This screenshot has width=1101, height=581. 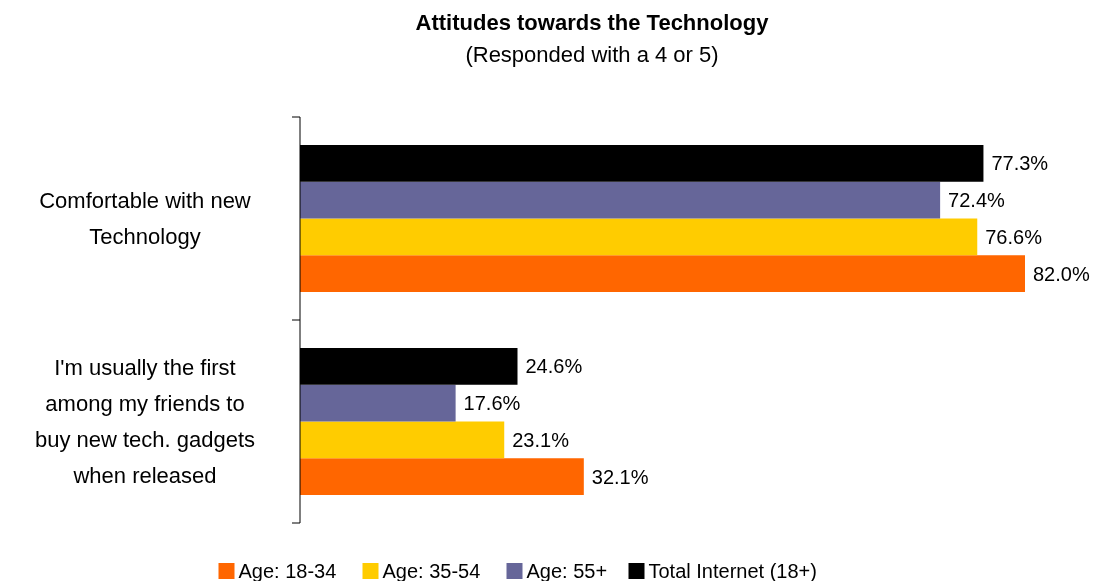 I want to click on chart-subtitle: (Responded with a 4 or 5), so click(x=592, y=54).